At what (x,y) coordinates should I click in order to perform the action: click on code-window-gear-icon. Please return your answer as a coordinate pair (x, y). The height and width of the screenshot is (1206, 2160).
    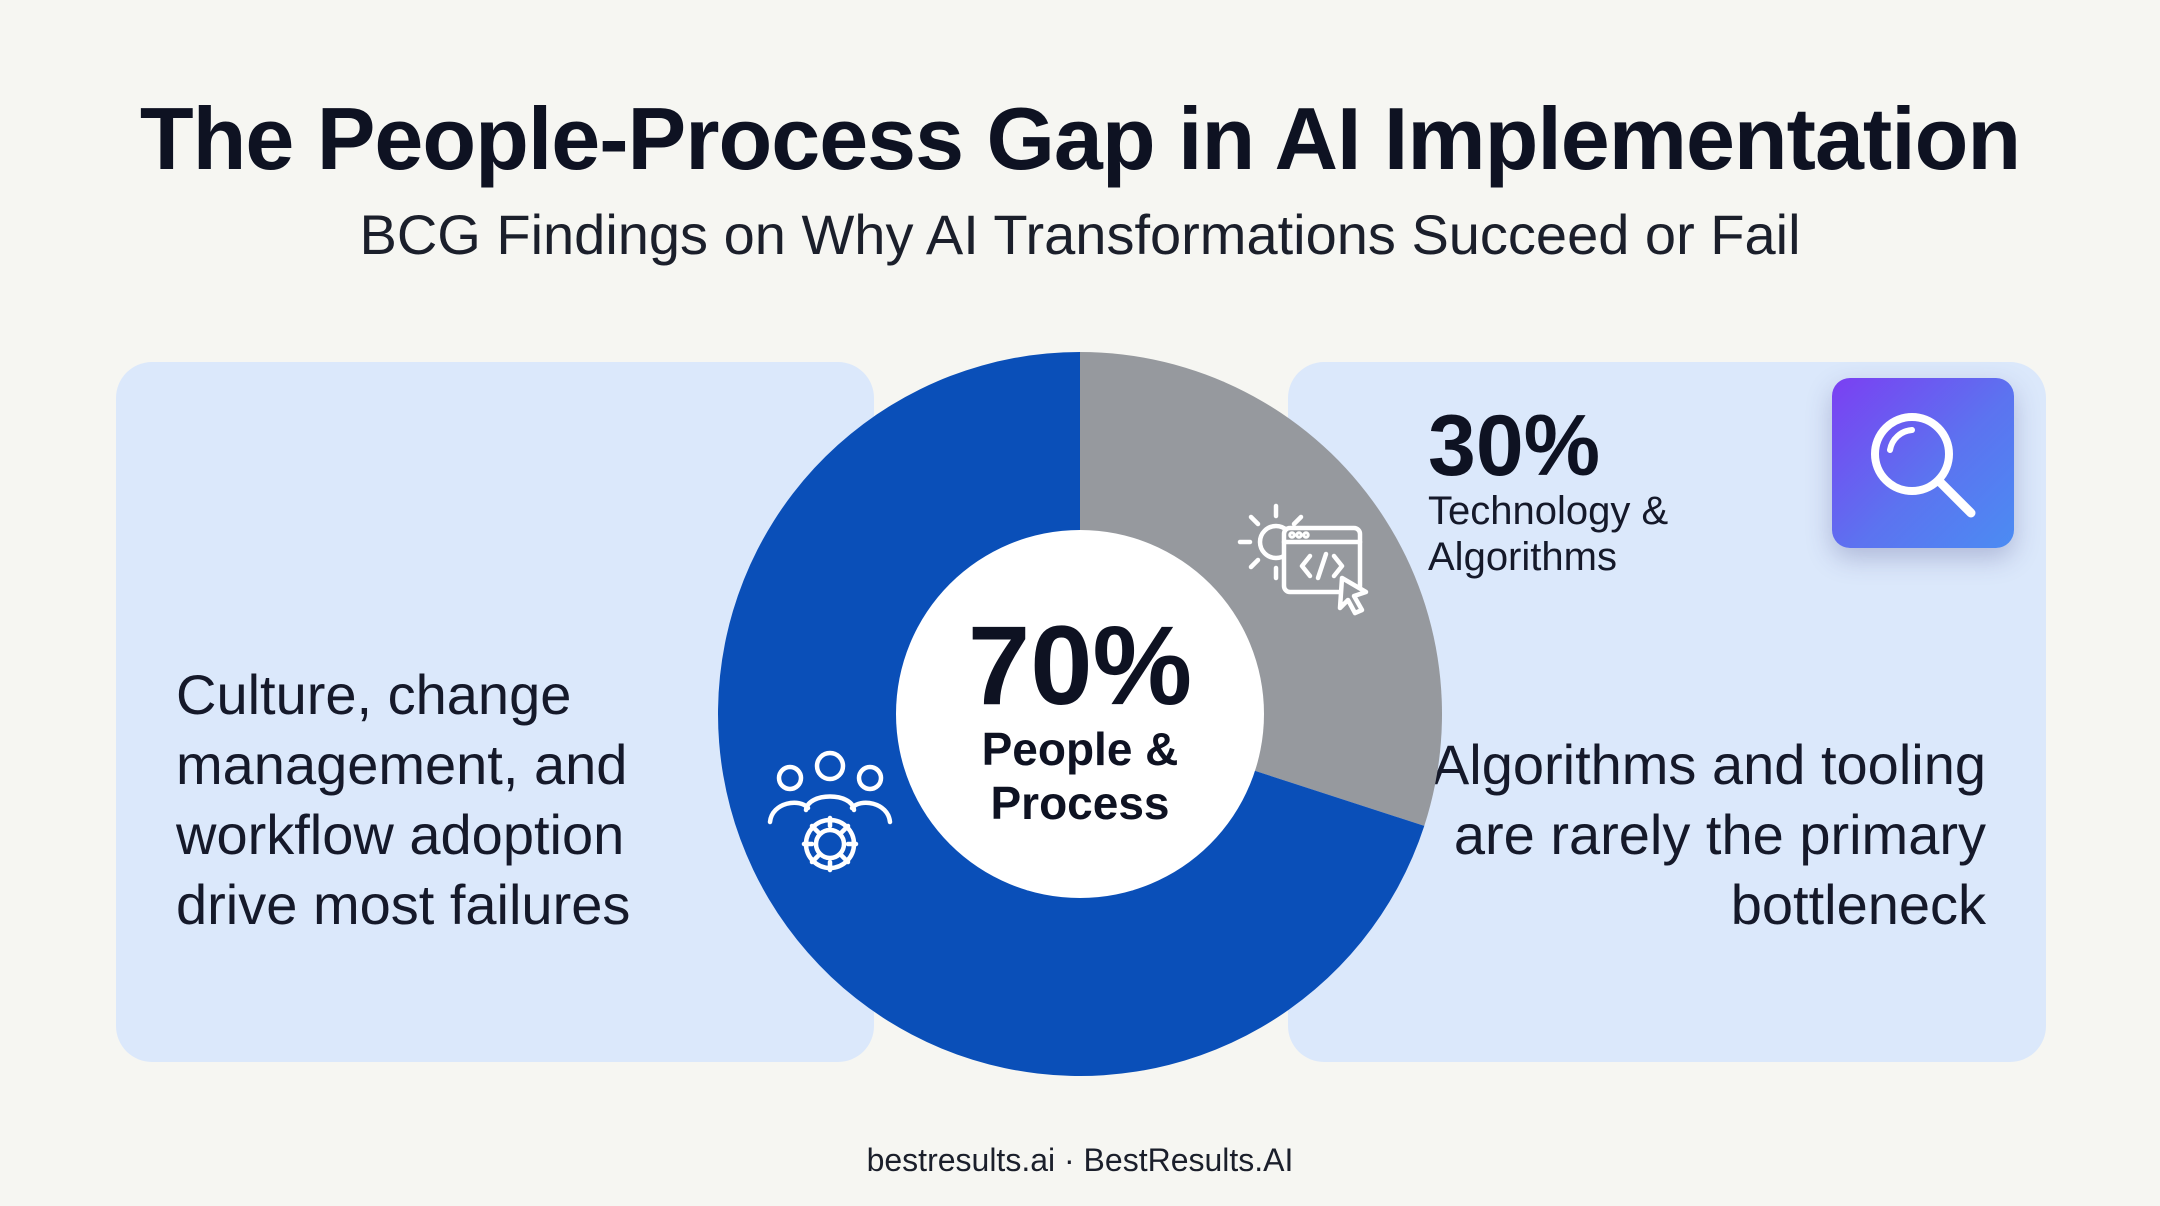
    Looking at the image, I should click on (1303, 559).